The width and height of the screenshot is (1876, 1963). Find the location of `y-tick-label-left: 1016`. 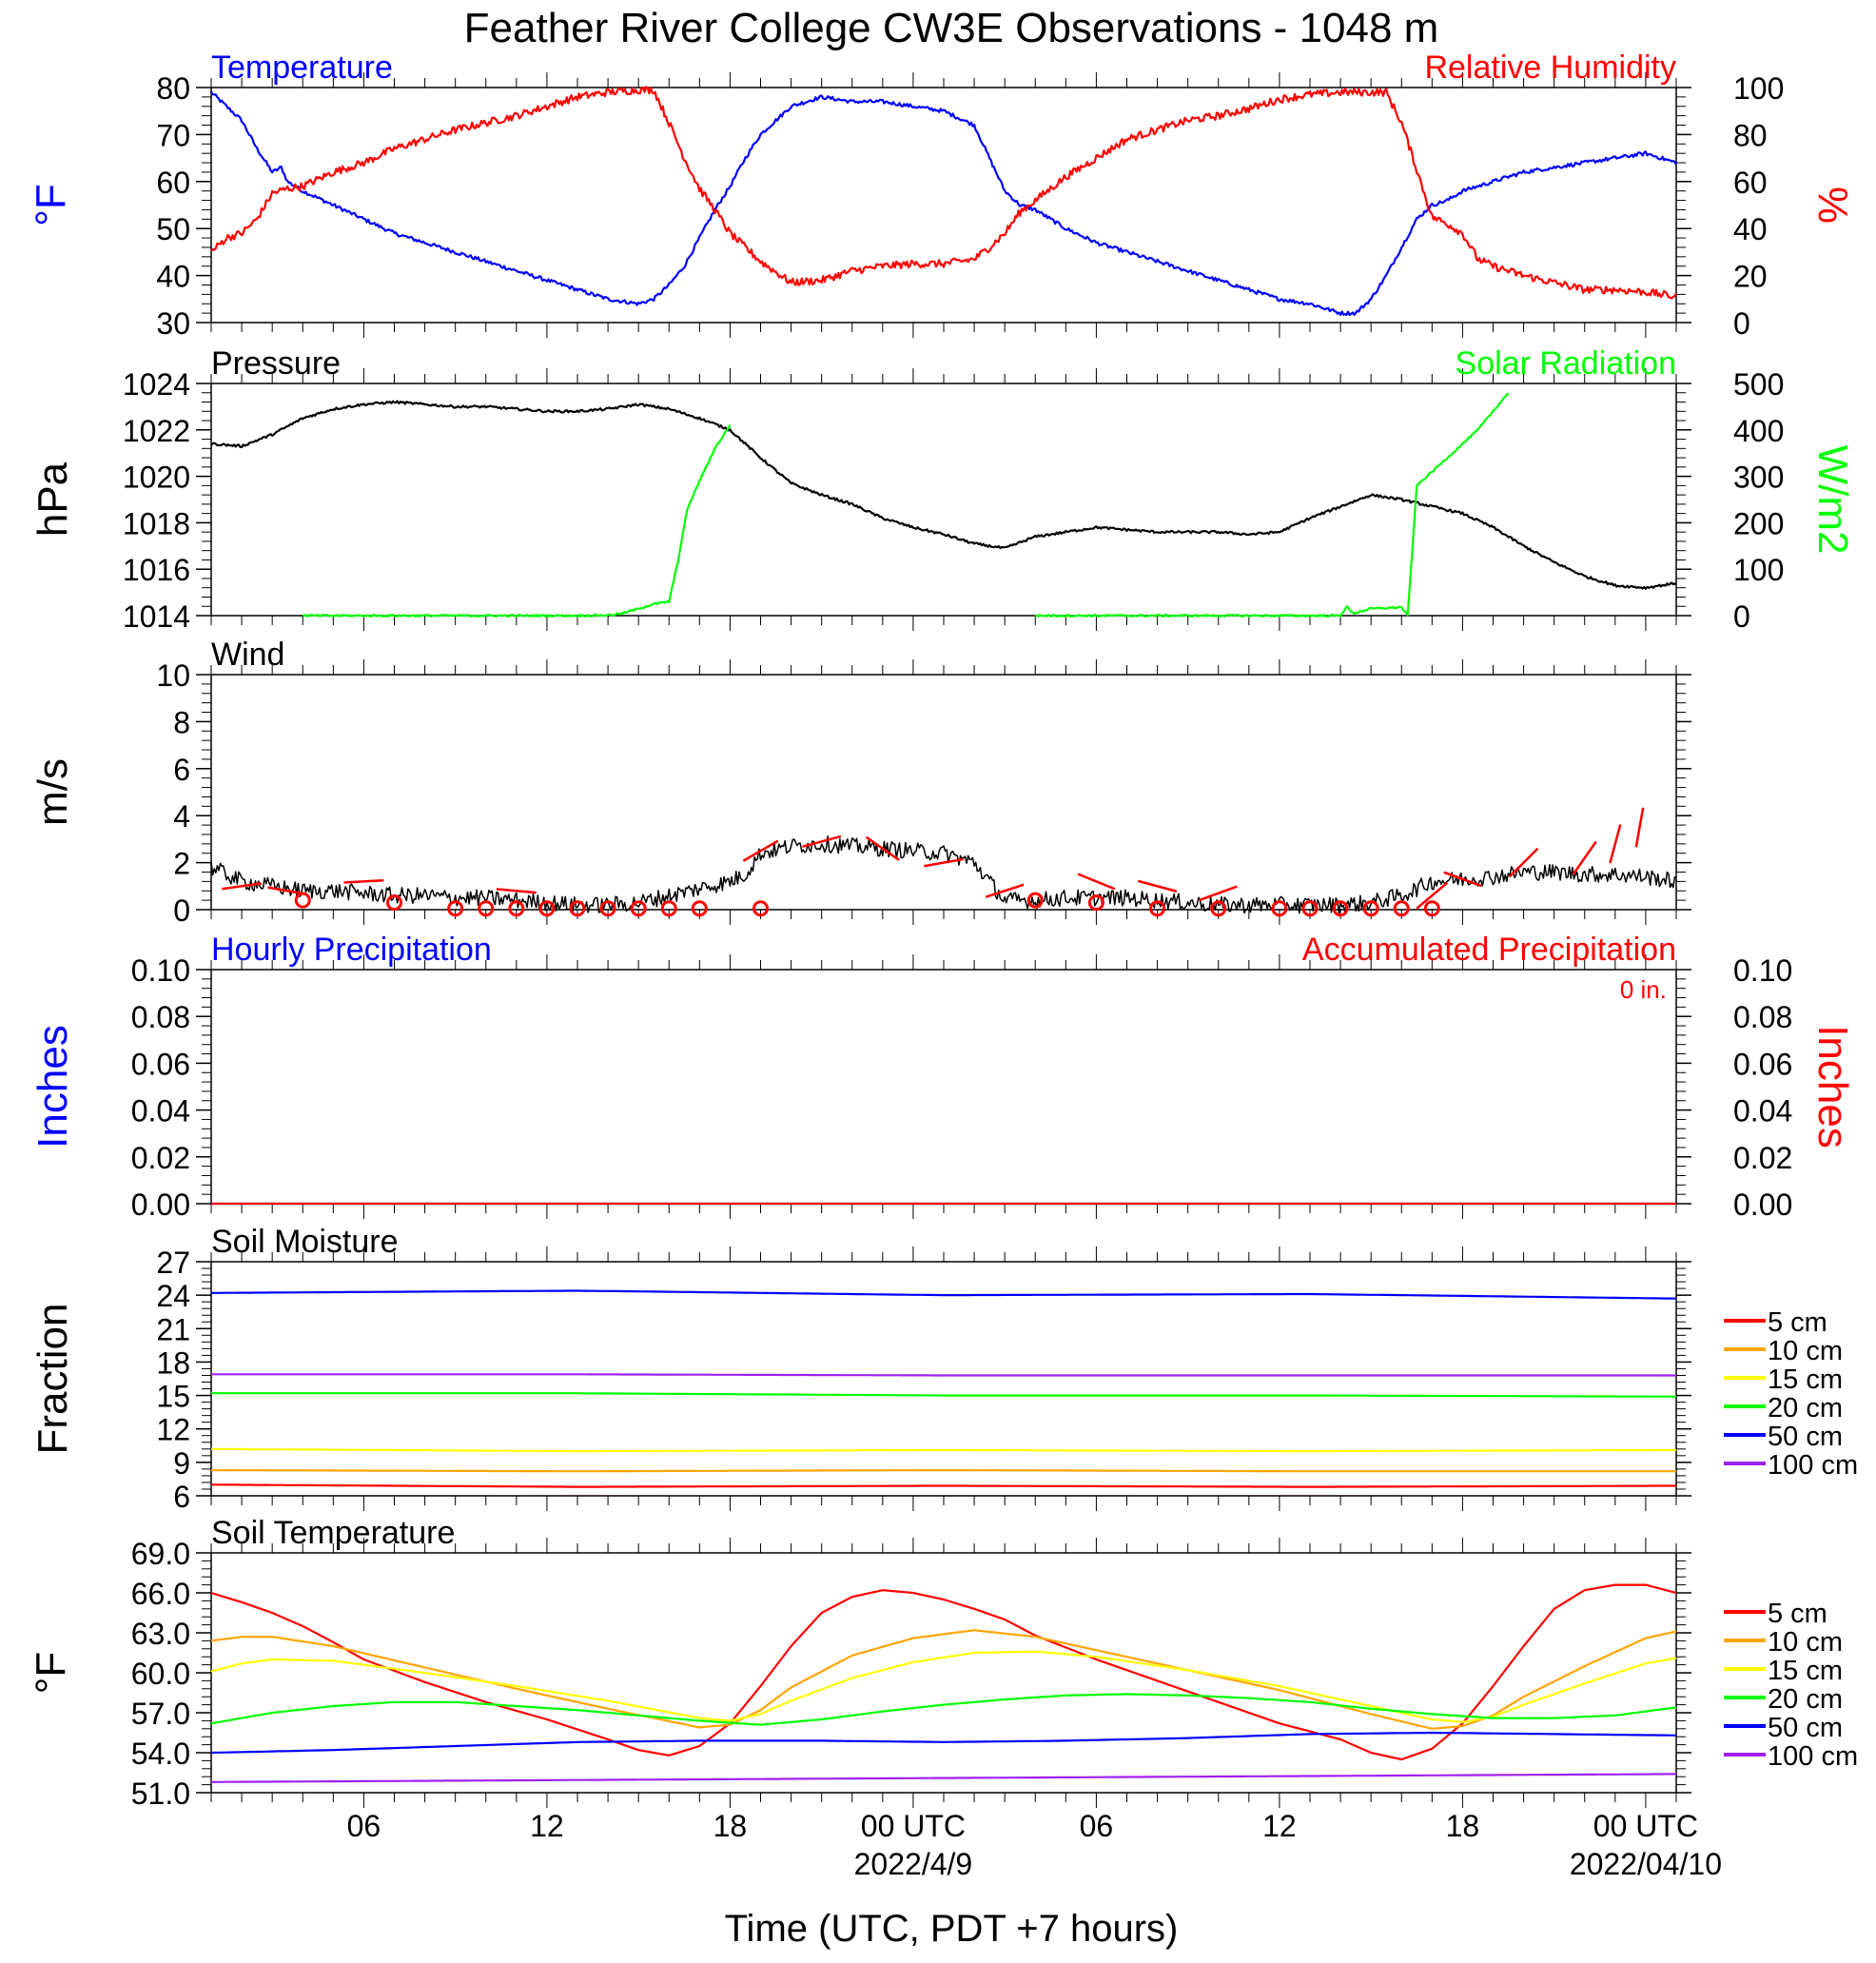

y-tick-label-left: 1016 is located at coordinates (156, 570).